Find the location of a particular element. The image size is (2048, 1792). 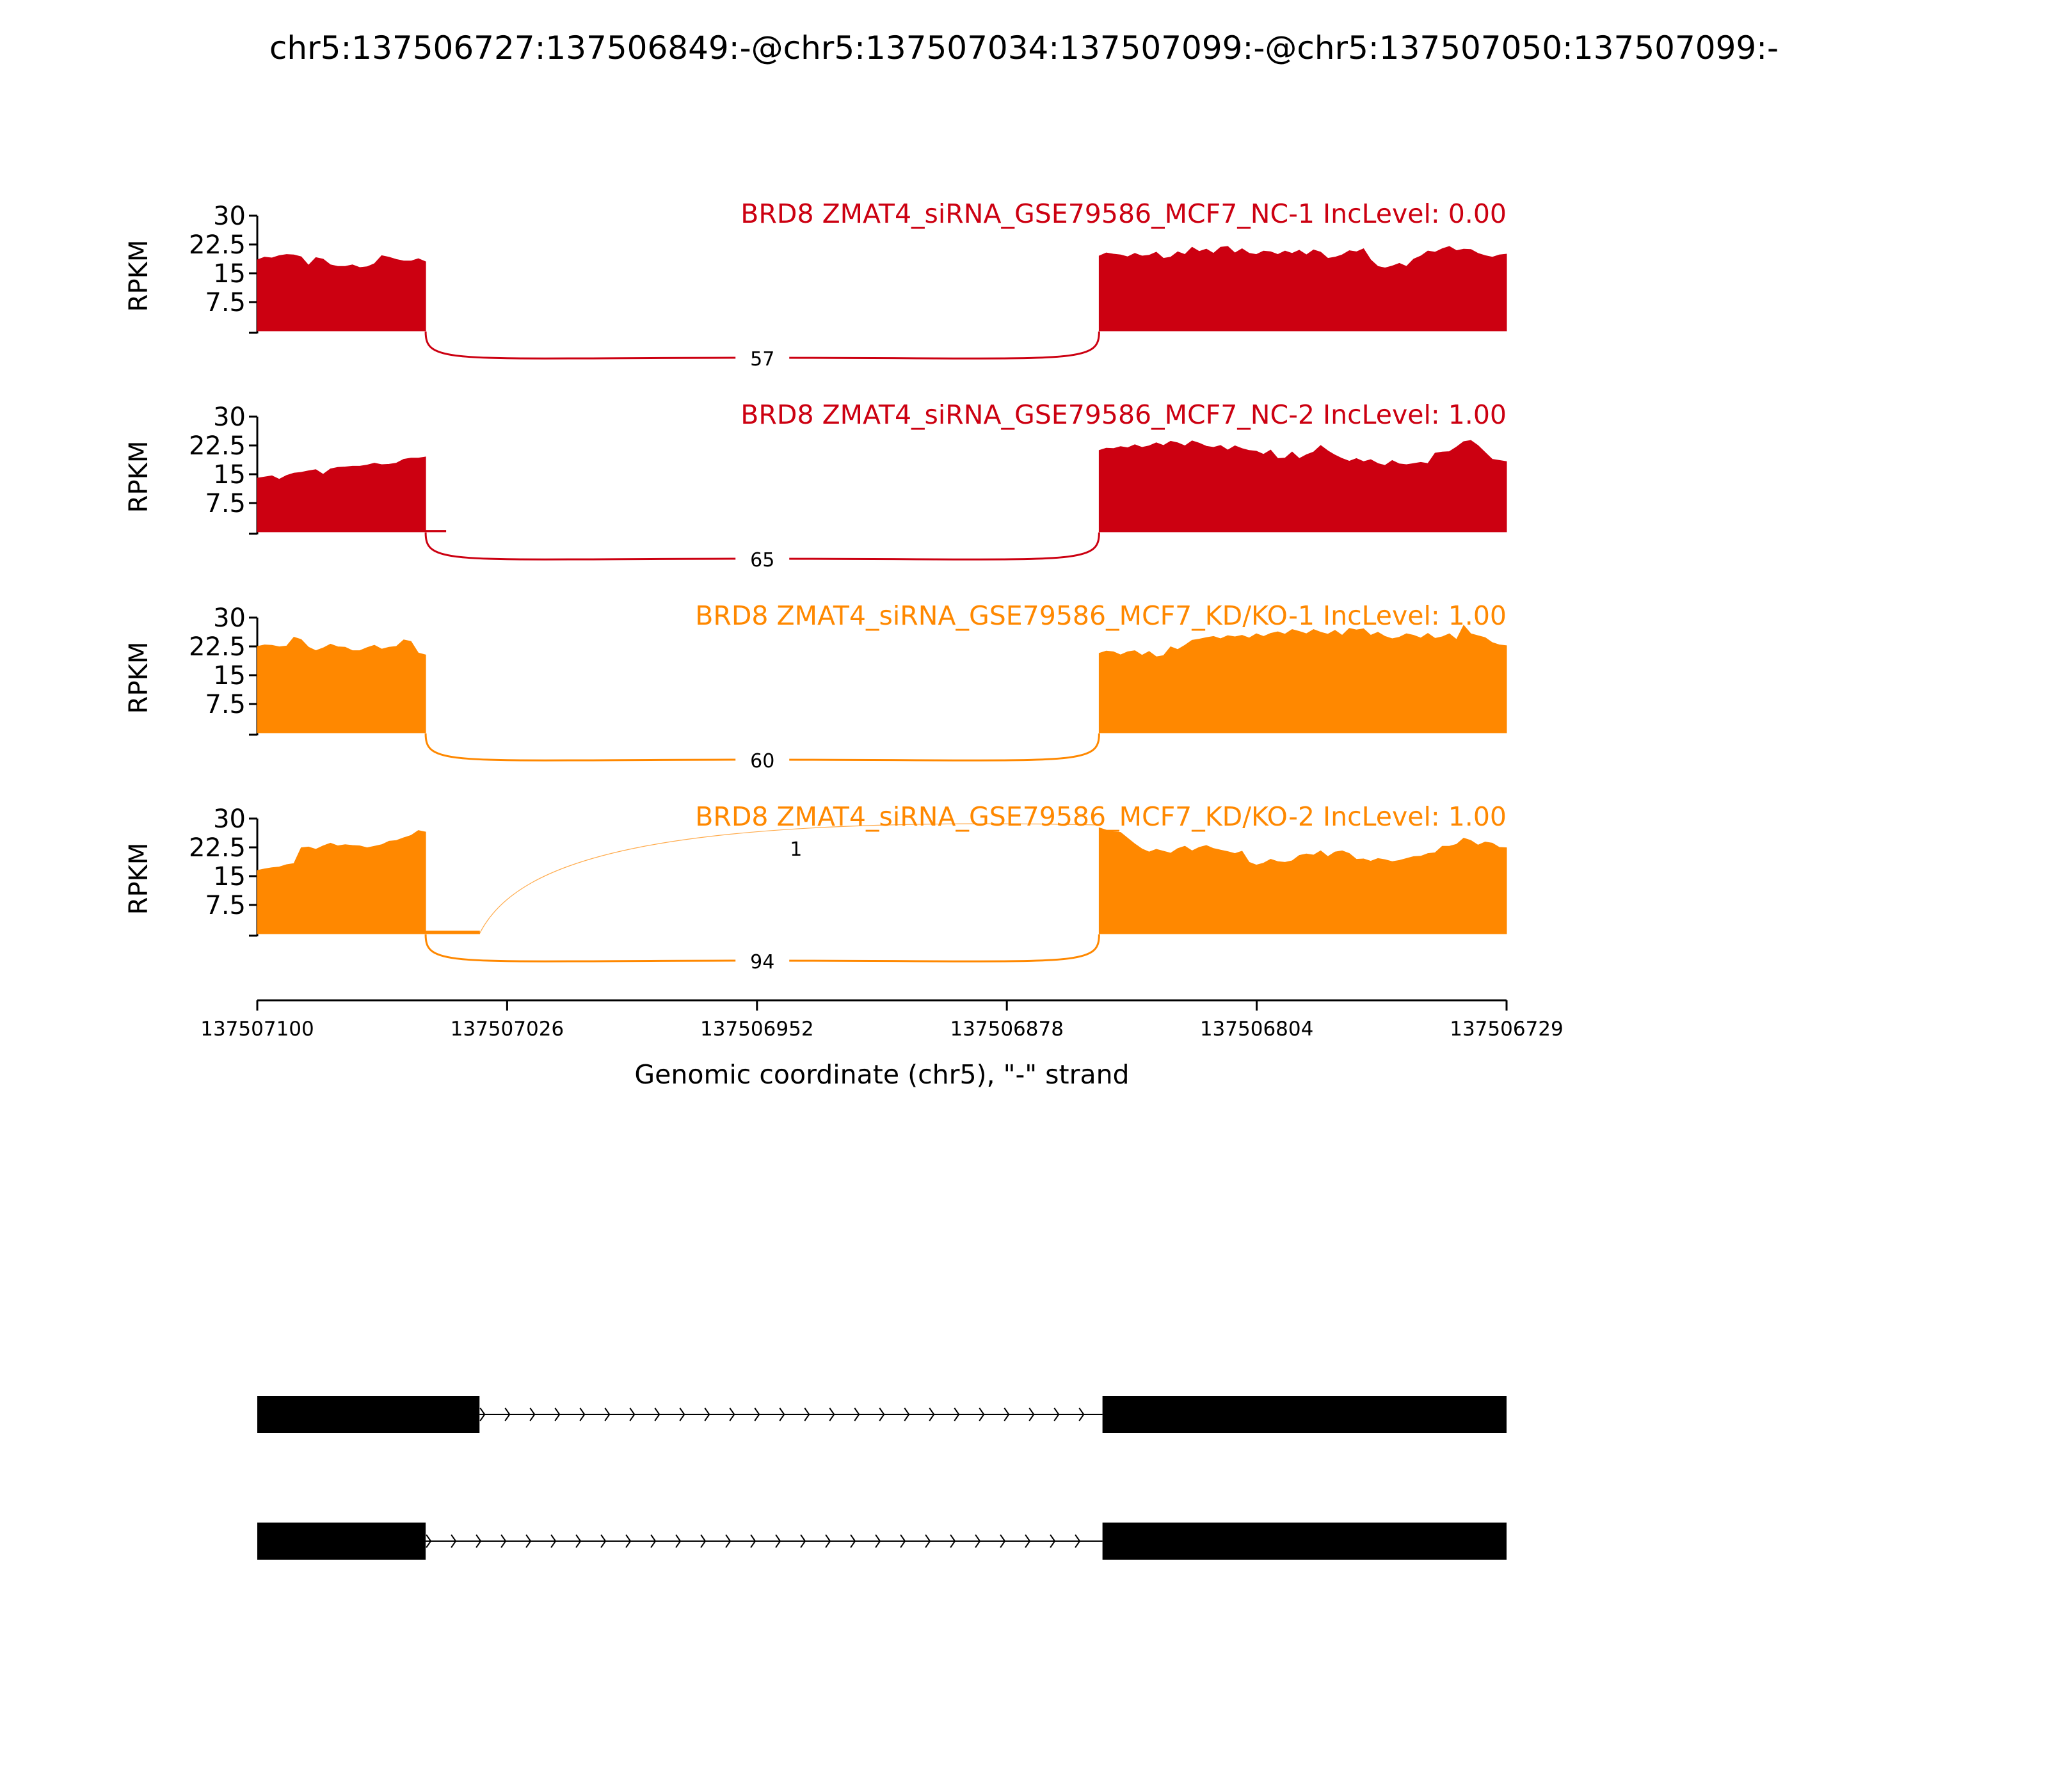

junction-count-label: 57 is located at coordinates (762, 359).